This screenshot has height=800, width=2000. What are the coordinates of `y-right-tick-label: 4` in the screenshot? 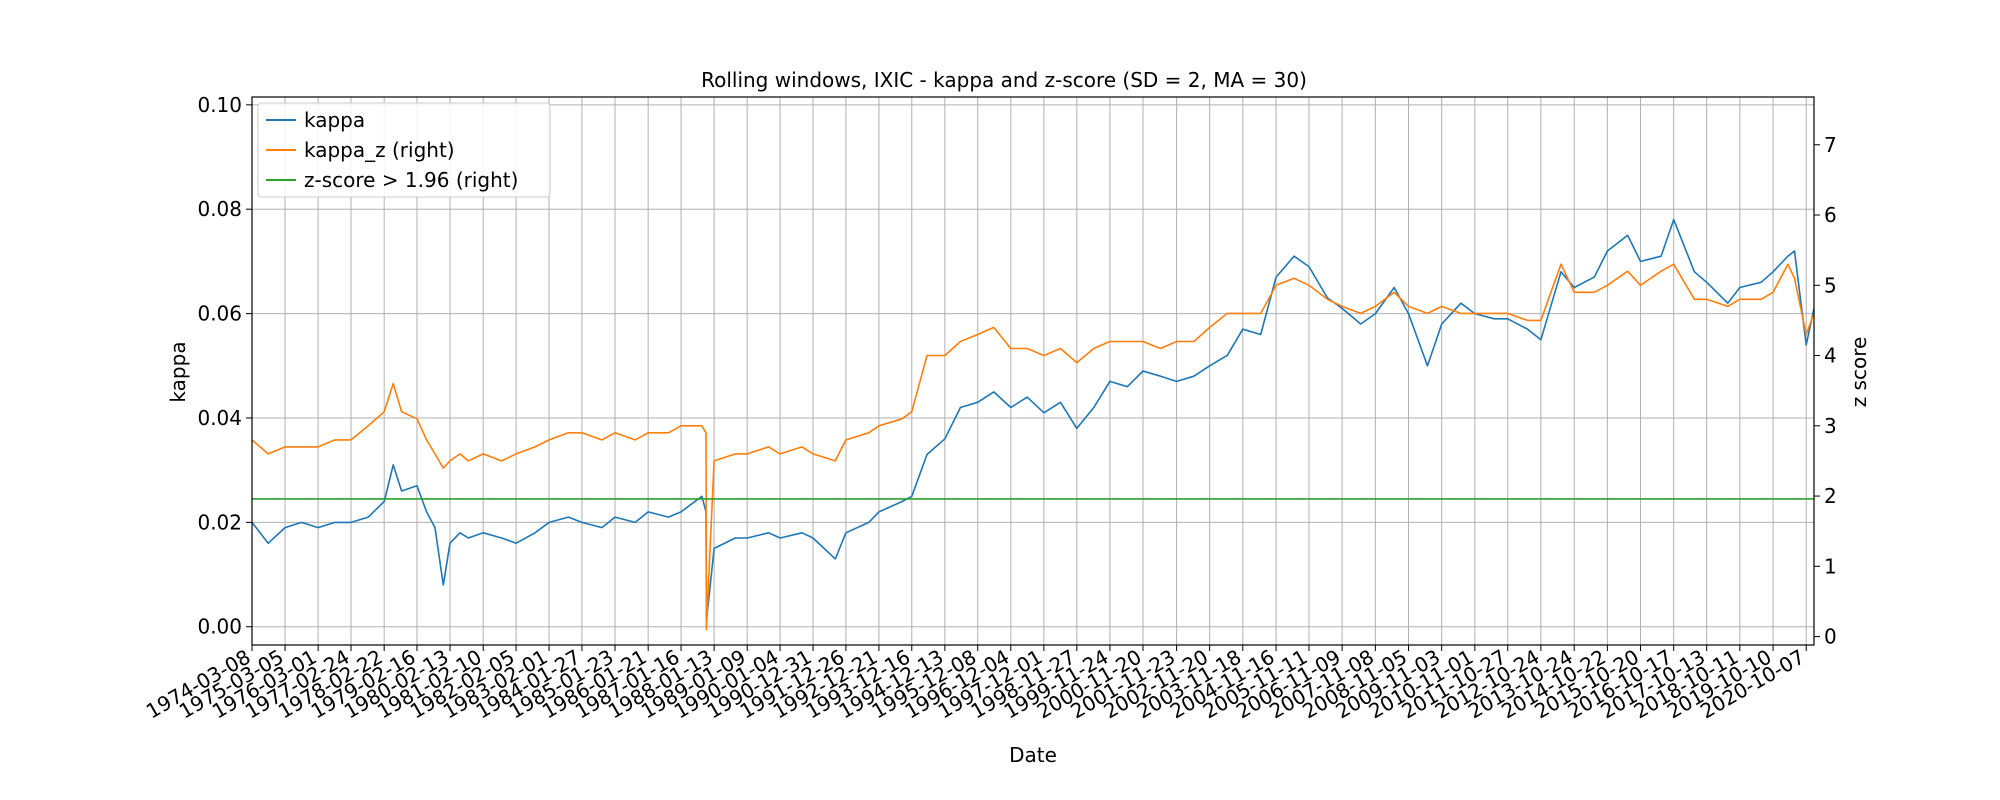 It's located at (1830, 356).